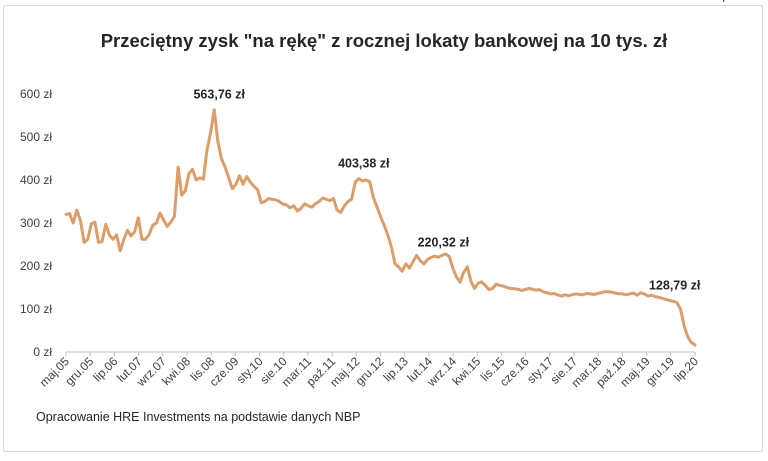  What do you see at coordinates (105, 369) in the screenshot?
I see `x-tick-label: lip.06` at bounding box center [105, 369].